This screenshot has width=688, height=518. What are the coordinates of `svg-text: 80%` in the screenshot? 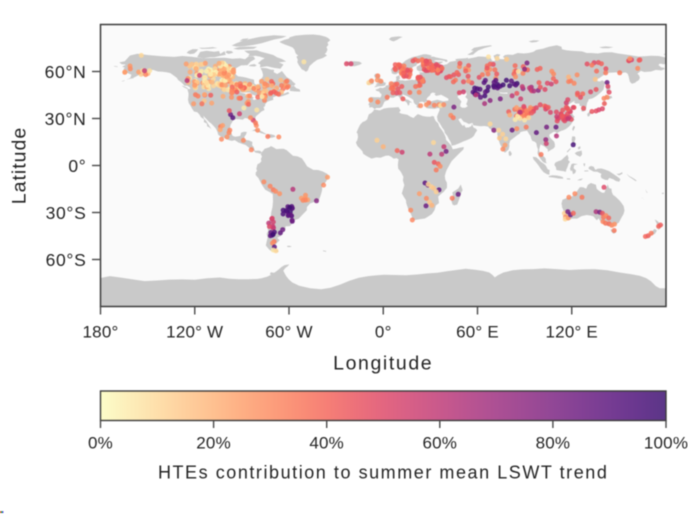 It's located at (553, 443).